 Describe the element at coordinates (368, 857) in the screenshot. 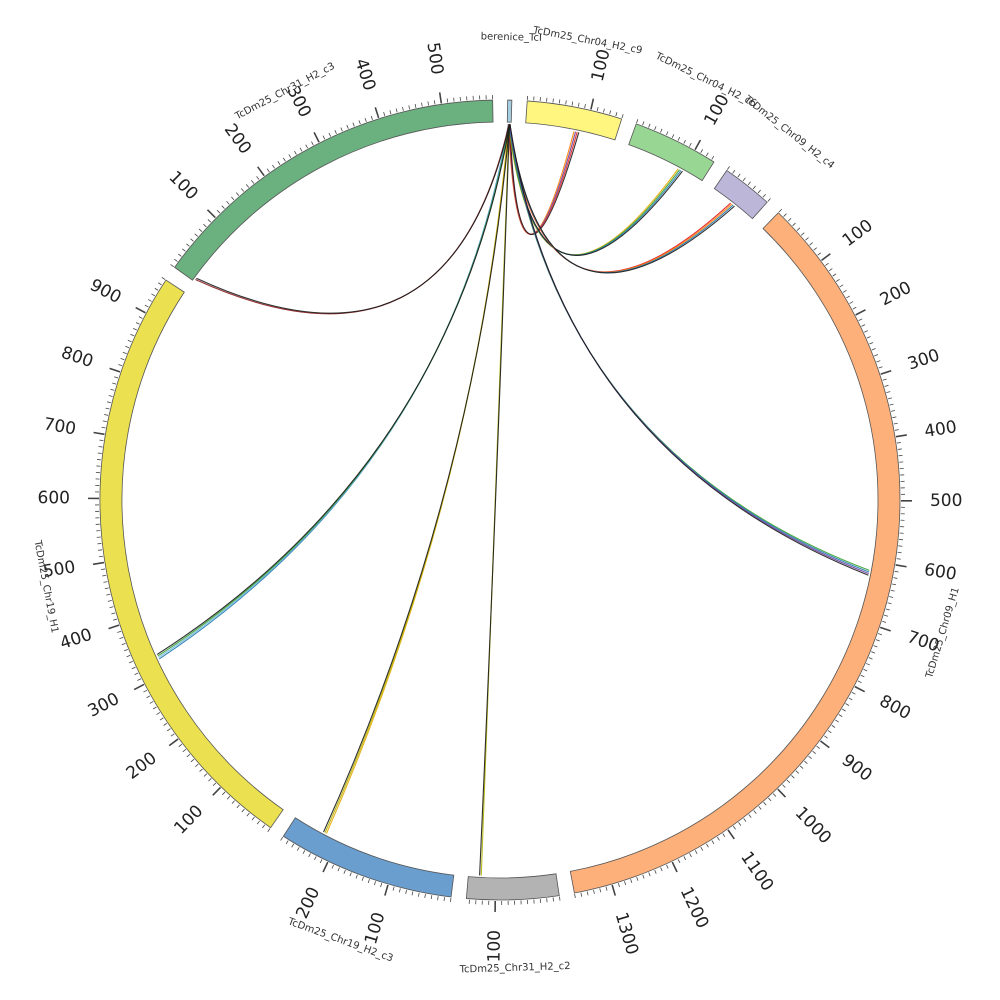

I see `ideogram-tcdm25-chr19-h2-c3` at that location.